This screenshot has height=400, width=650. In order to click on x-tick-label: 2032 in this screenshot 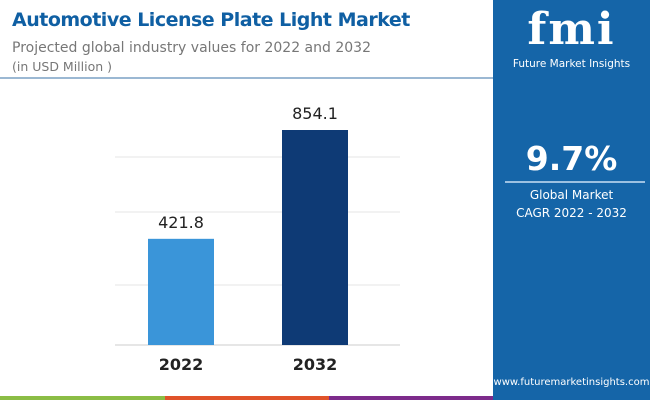, I will do `click(315, 364)`.